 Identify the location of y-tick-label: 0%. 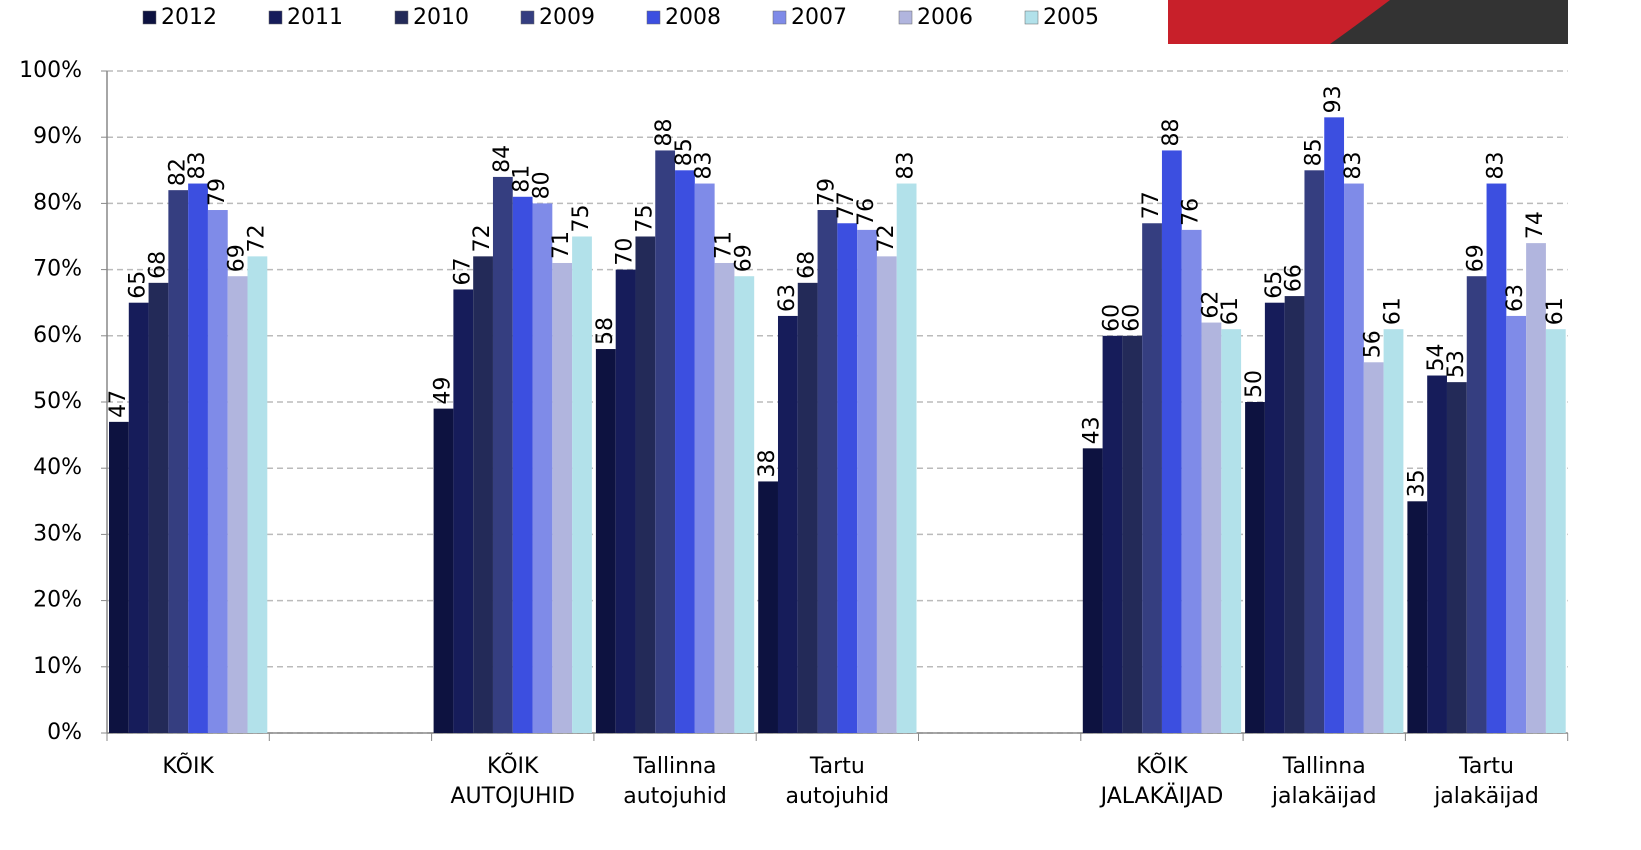
(64, 732).